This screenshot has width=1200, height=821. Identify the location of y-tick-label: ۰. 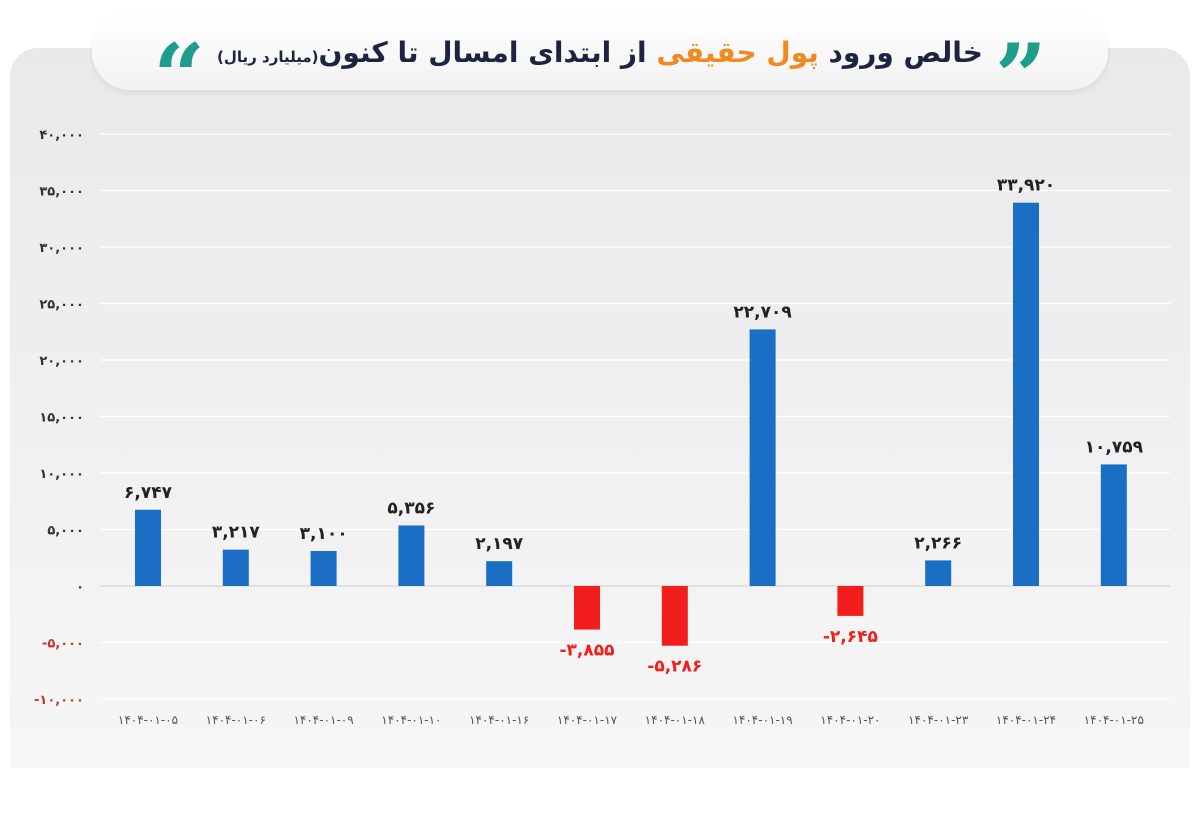
(80, 587).